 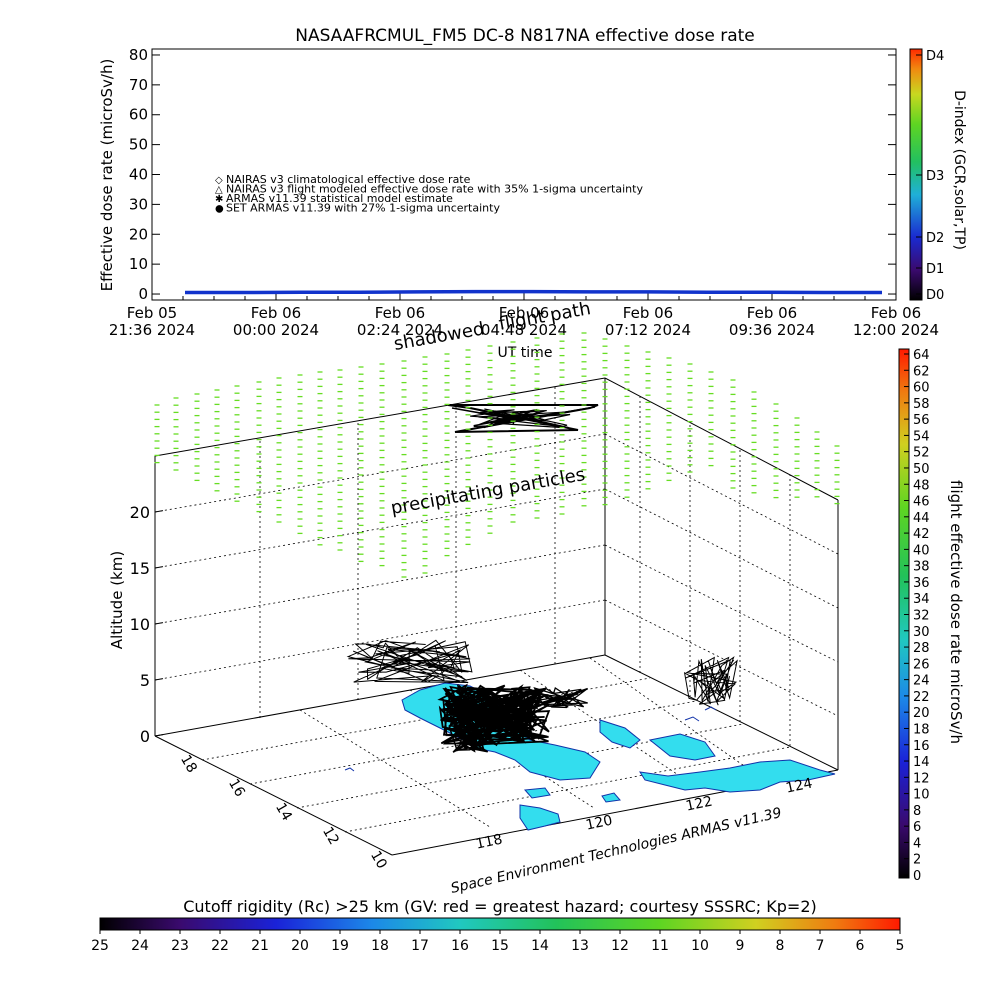 What do you see at coordinates (917, 876) in the screenshot?
I see `dose-tick-label: 0` at bounding box center [917, 876].